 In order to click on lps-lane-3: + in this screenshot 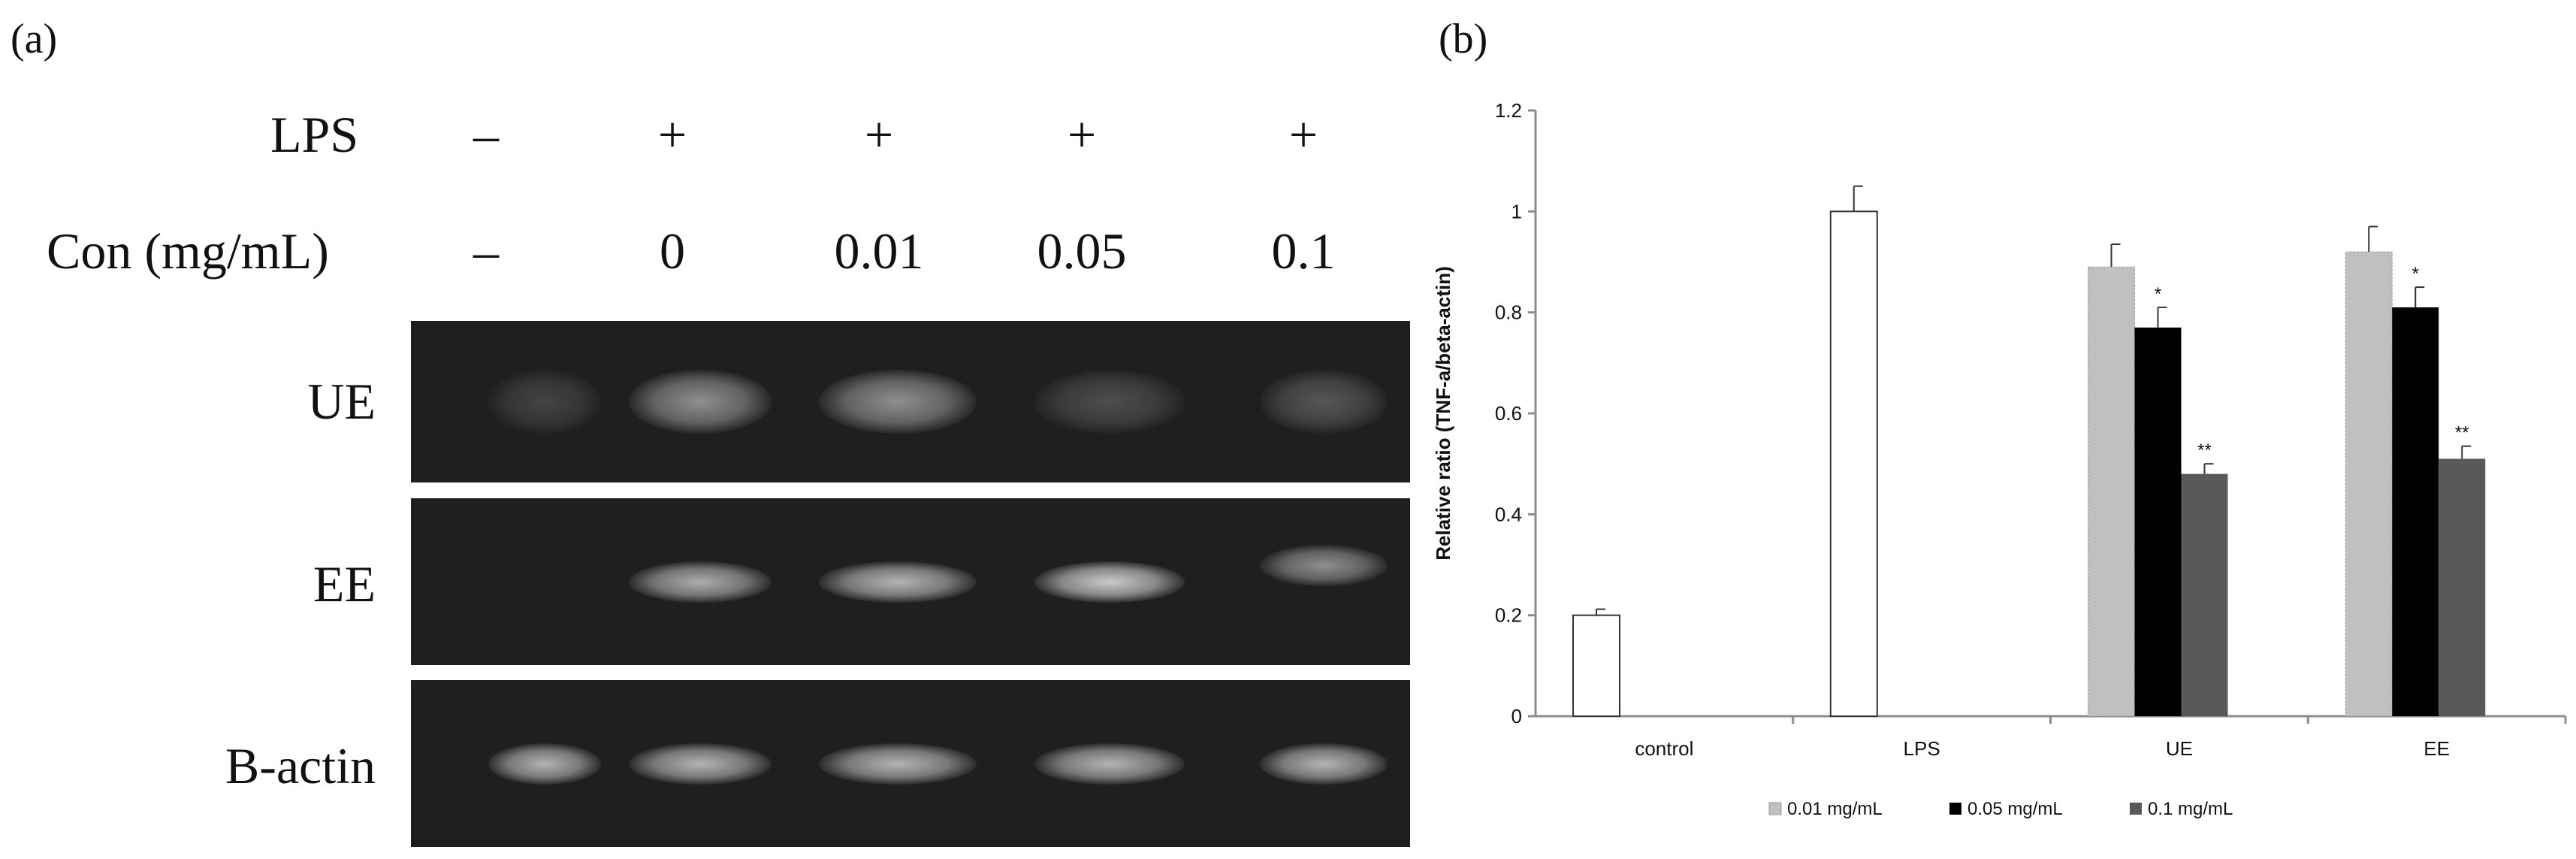, I will do `click(879, 134)`.